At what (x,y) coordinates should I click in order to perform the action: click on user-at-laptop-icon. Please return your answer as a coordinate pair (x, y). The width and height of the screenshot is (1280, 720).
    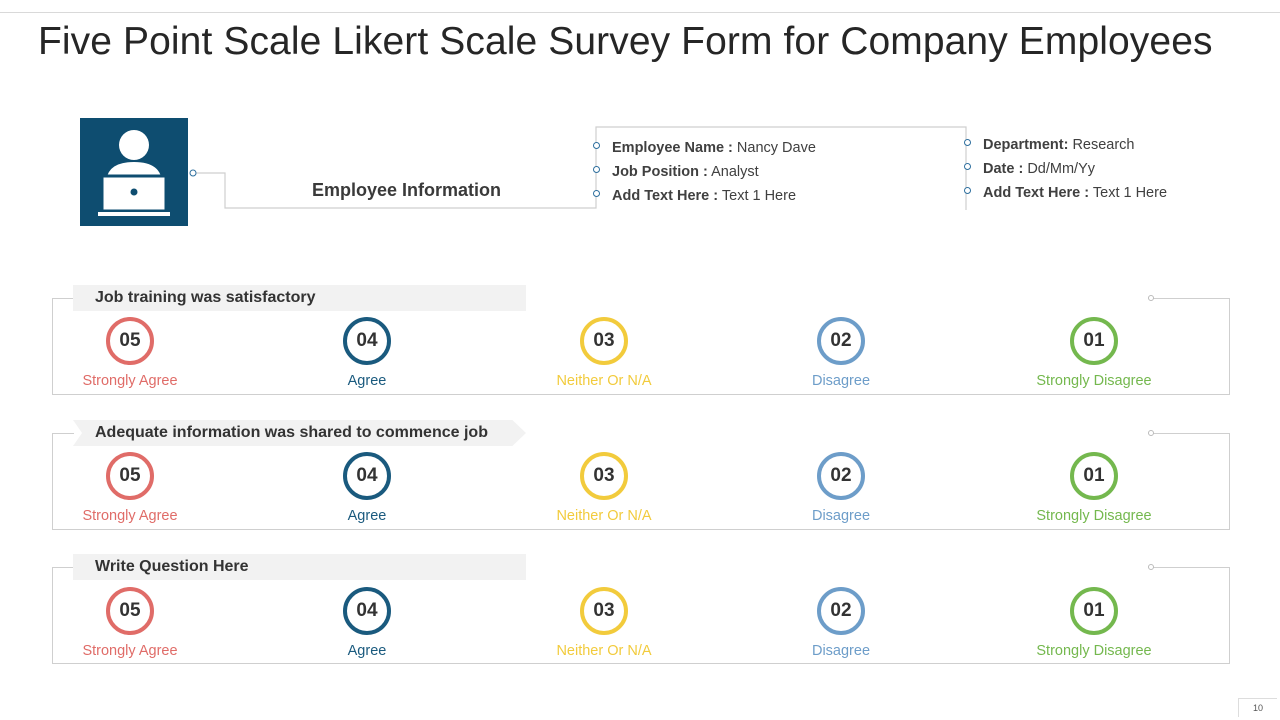
    Looking at the image, I should click on (134, 173).